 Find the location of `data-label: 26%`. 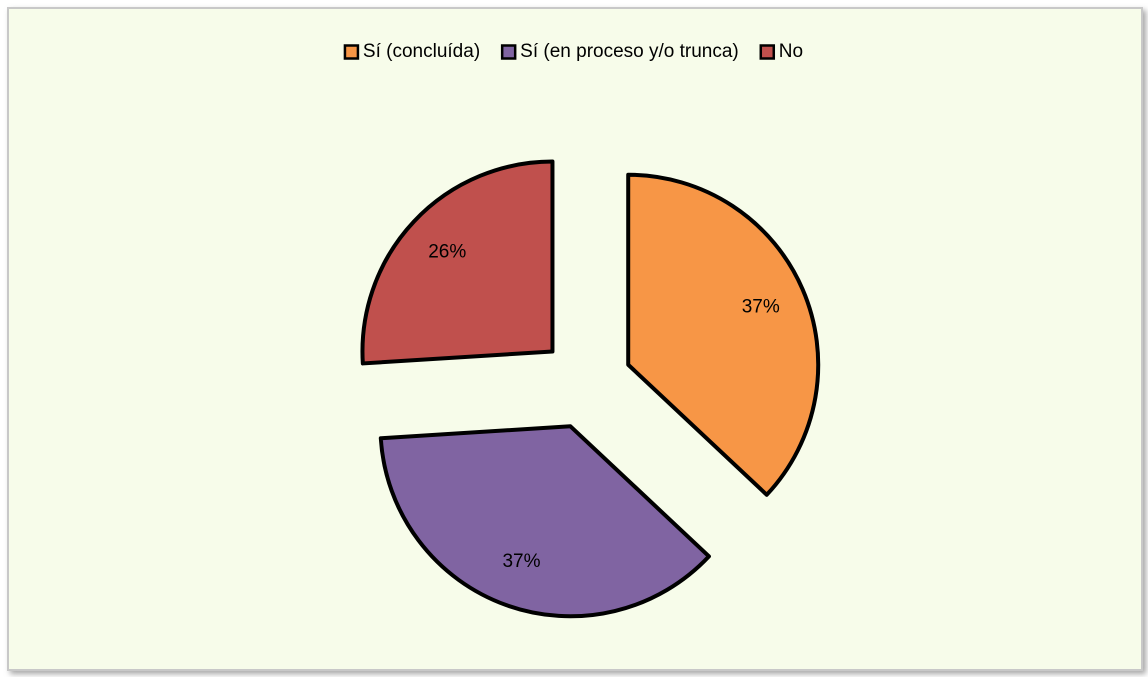

data-label: 26% is located at coordinates (447, 252).